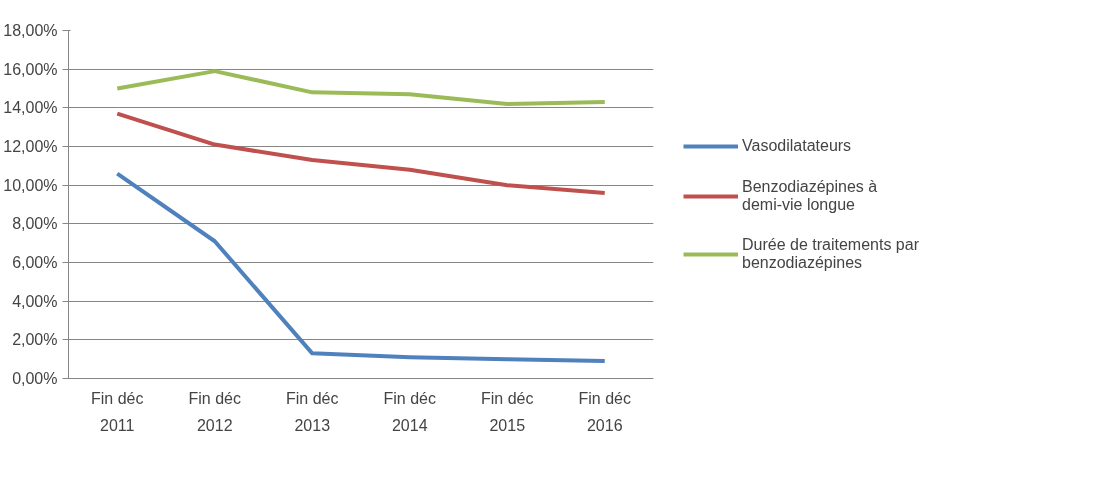  What do you see at coordinates (810, 196) in the screenshot?
I see `legend-label: Benzodiazépines à demi-vie longue` at bounding box center [810, 196].